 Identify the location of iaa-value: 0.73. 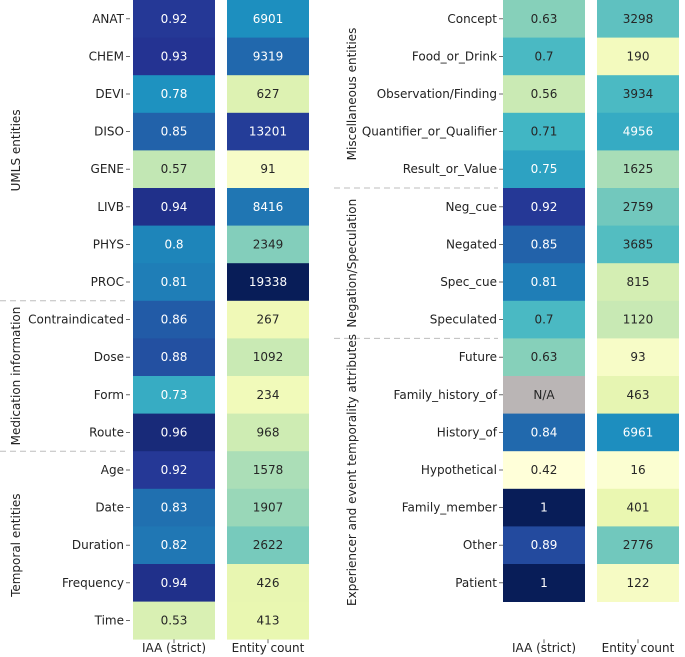
(174, 395).